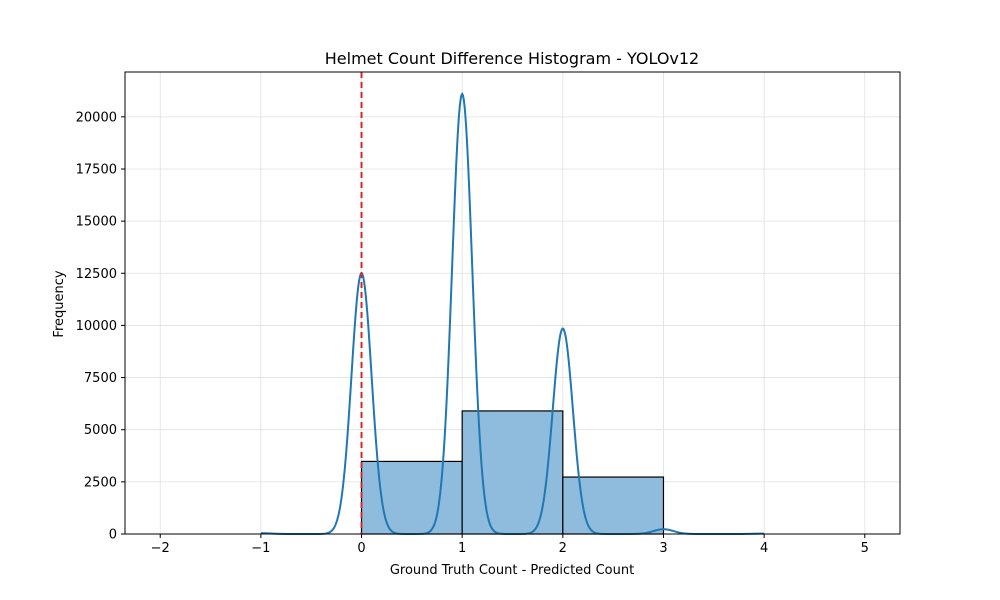 Image resolution: width=1000 pixels, height=600 pixels. I want to click on y-tick-label: 2500, so click(100, 482).